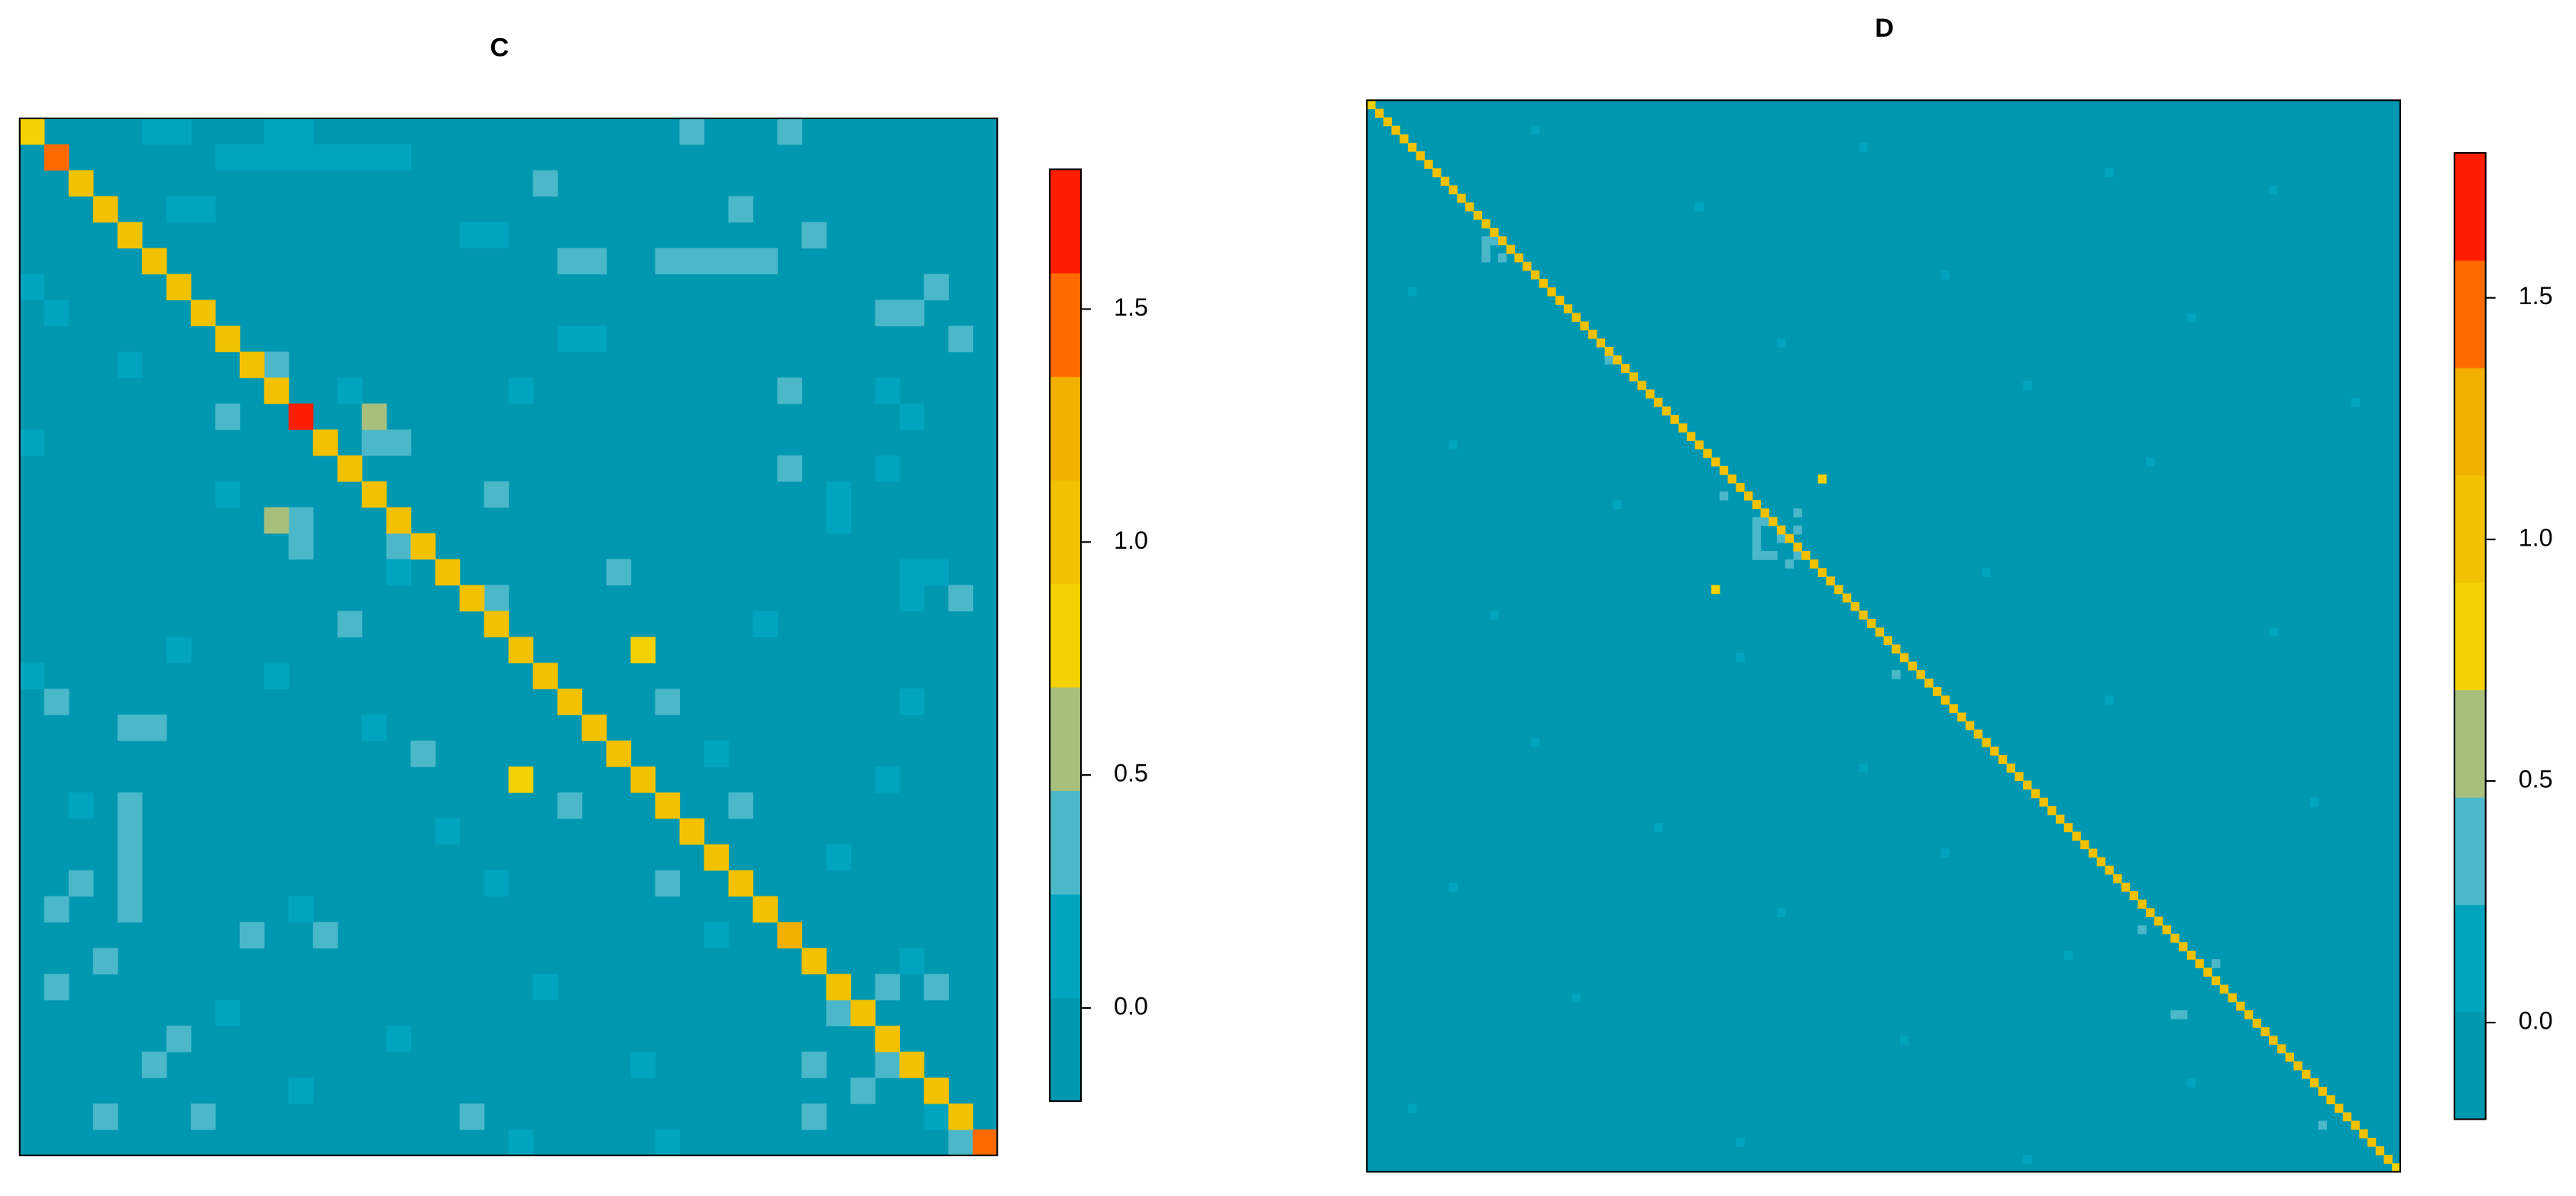 The image size is (2576, 1196). What do you see at coordinates (2470, 635) in the screenshot?
I see `colorbar-border` at bounding box center [2470, 635].